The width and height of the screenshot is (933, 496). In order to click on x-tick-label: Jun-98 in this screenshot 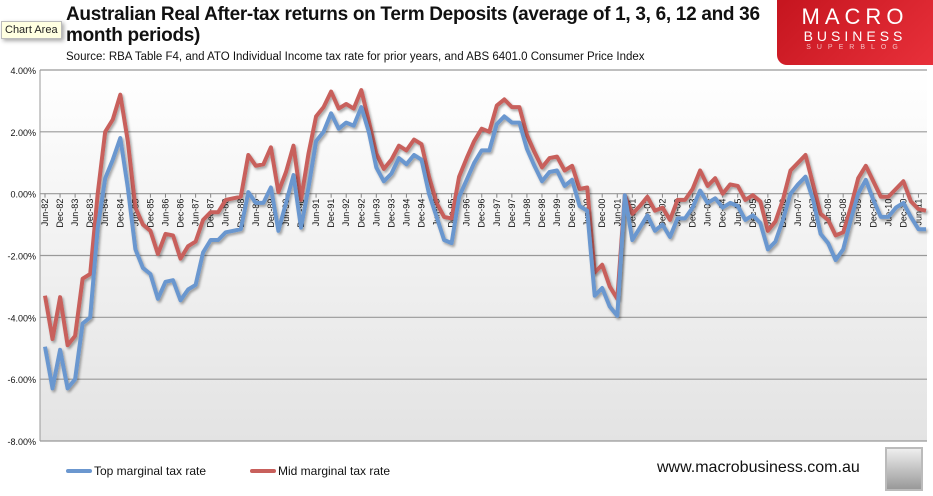, I will do `click(527, 213)`.